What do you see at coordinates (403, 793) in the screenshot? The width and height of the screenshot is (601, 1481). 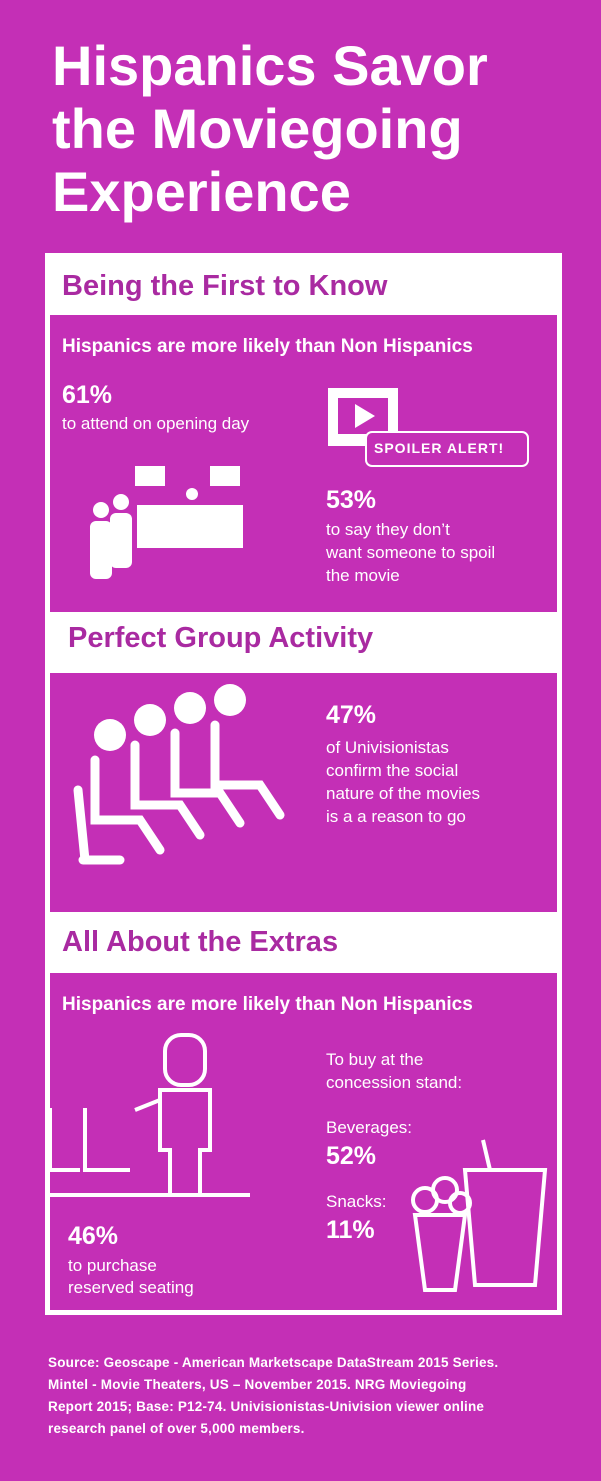 I see `stat-text: nature of the movies` at bounding box center [403, 793].